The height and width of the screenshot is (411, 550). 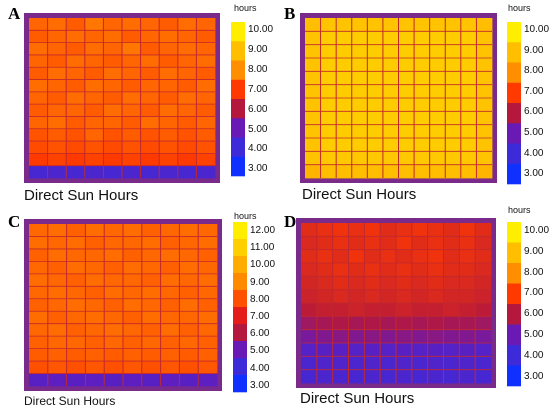 I want to click on color-legend-c, so click(x=240, y=307).